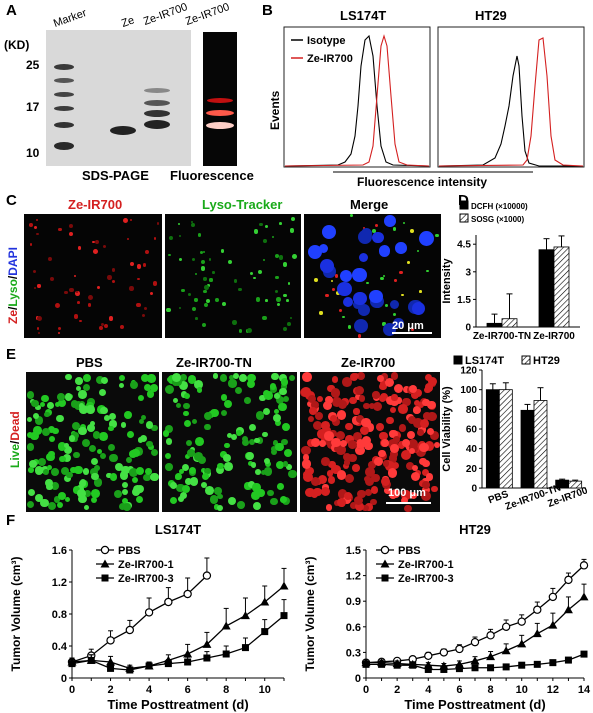 The height and width of the screenshot is (713, 593). What do you see at coordinates (385, 563) in the screenshot?
I see `legend-marker` at bounding box center [385, 563].